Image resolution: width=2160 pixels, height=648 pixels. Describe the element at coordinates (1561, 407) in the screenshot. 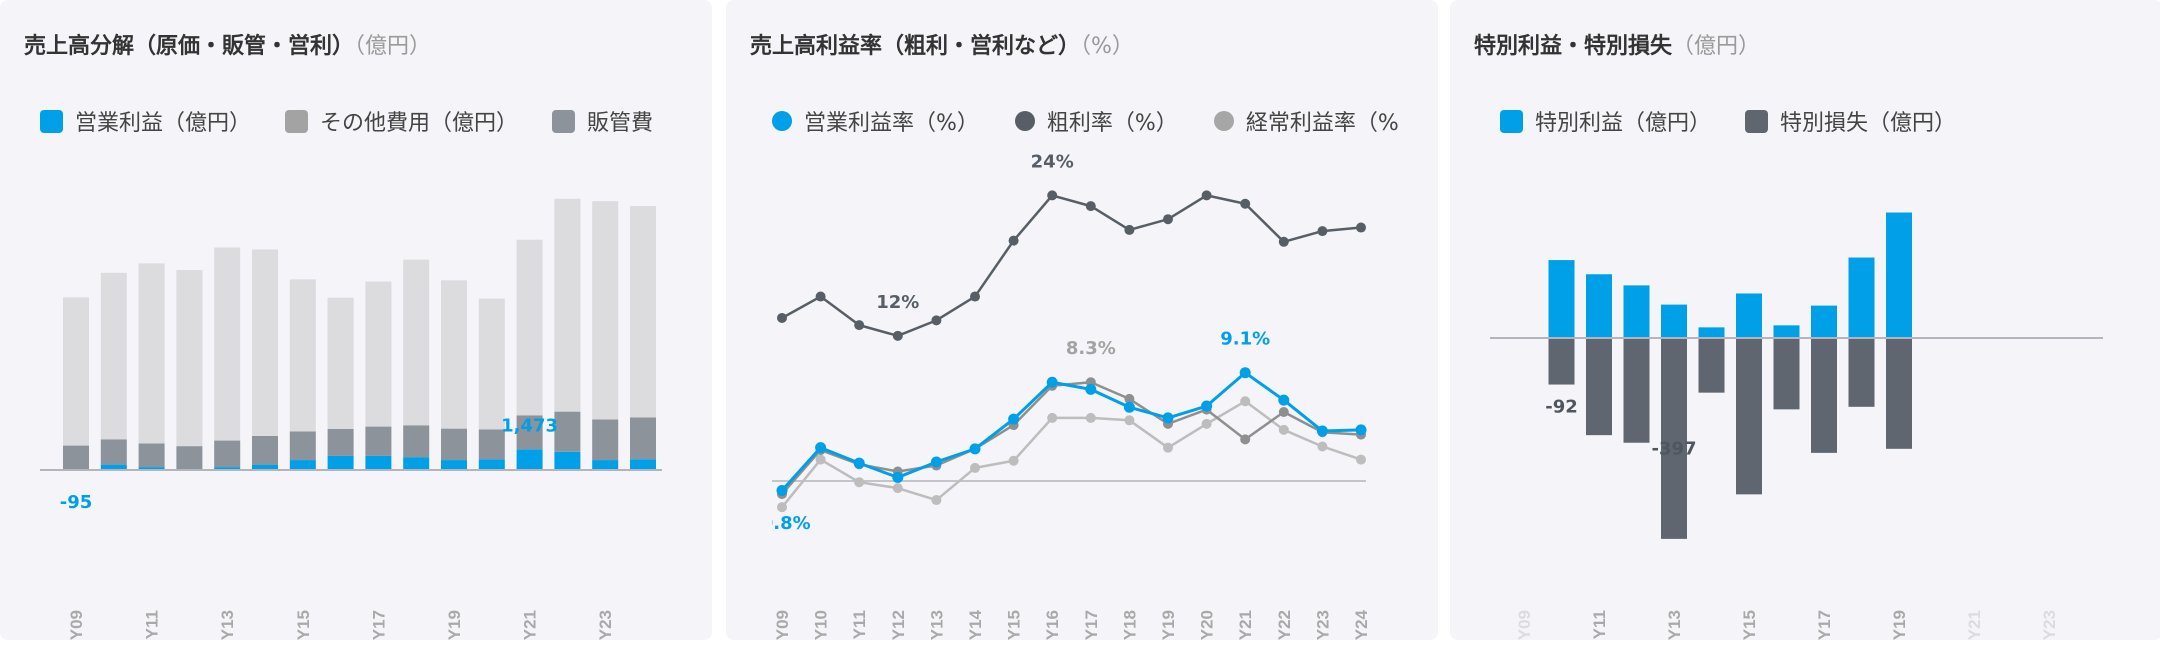

I see `data-label: -92` at that location.